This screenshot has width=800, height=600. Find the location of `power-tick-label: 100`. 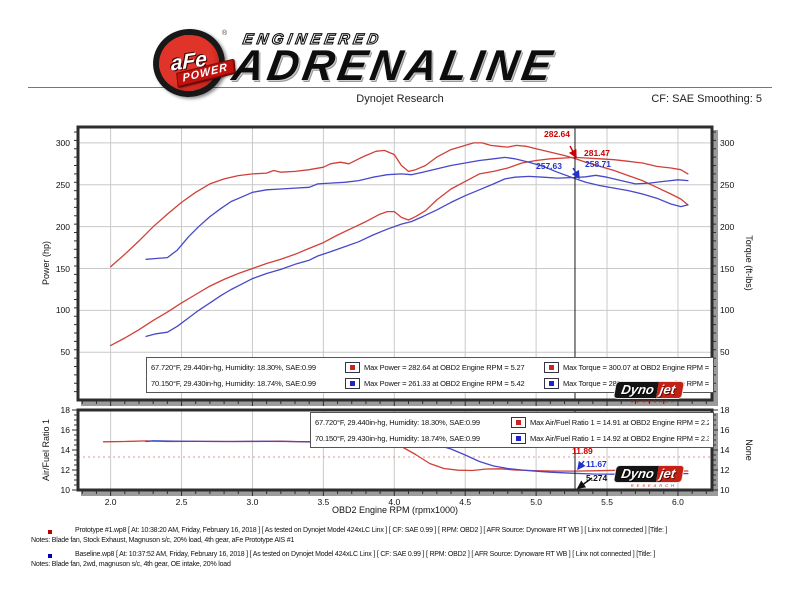

power-tick-label: 100 is located at coordinates (62, 310).